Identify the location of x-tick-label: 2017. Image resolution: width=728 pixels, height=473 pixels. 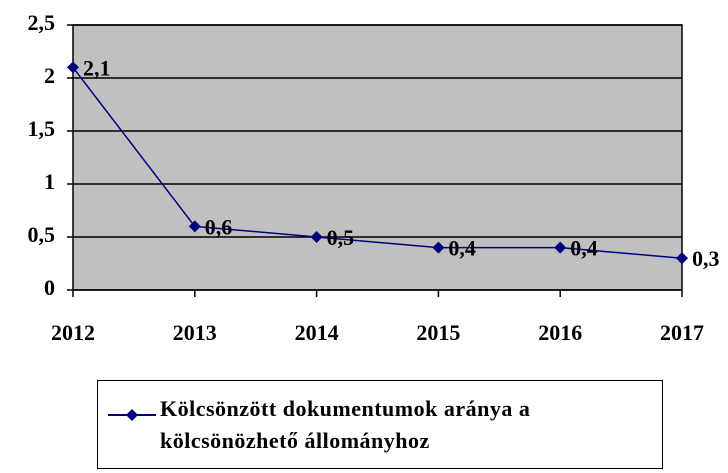
(682, 332).